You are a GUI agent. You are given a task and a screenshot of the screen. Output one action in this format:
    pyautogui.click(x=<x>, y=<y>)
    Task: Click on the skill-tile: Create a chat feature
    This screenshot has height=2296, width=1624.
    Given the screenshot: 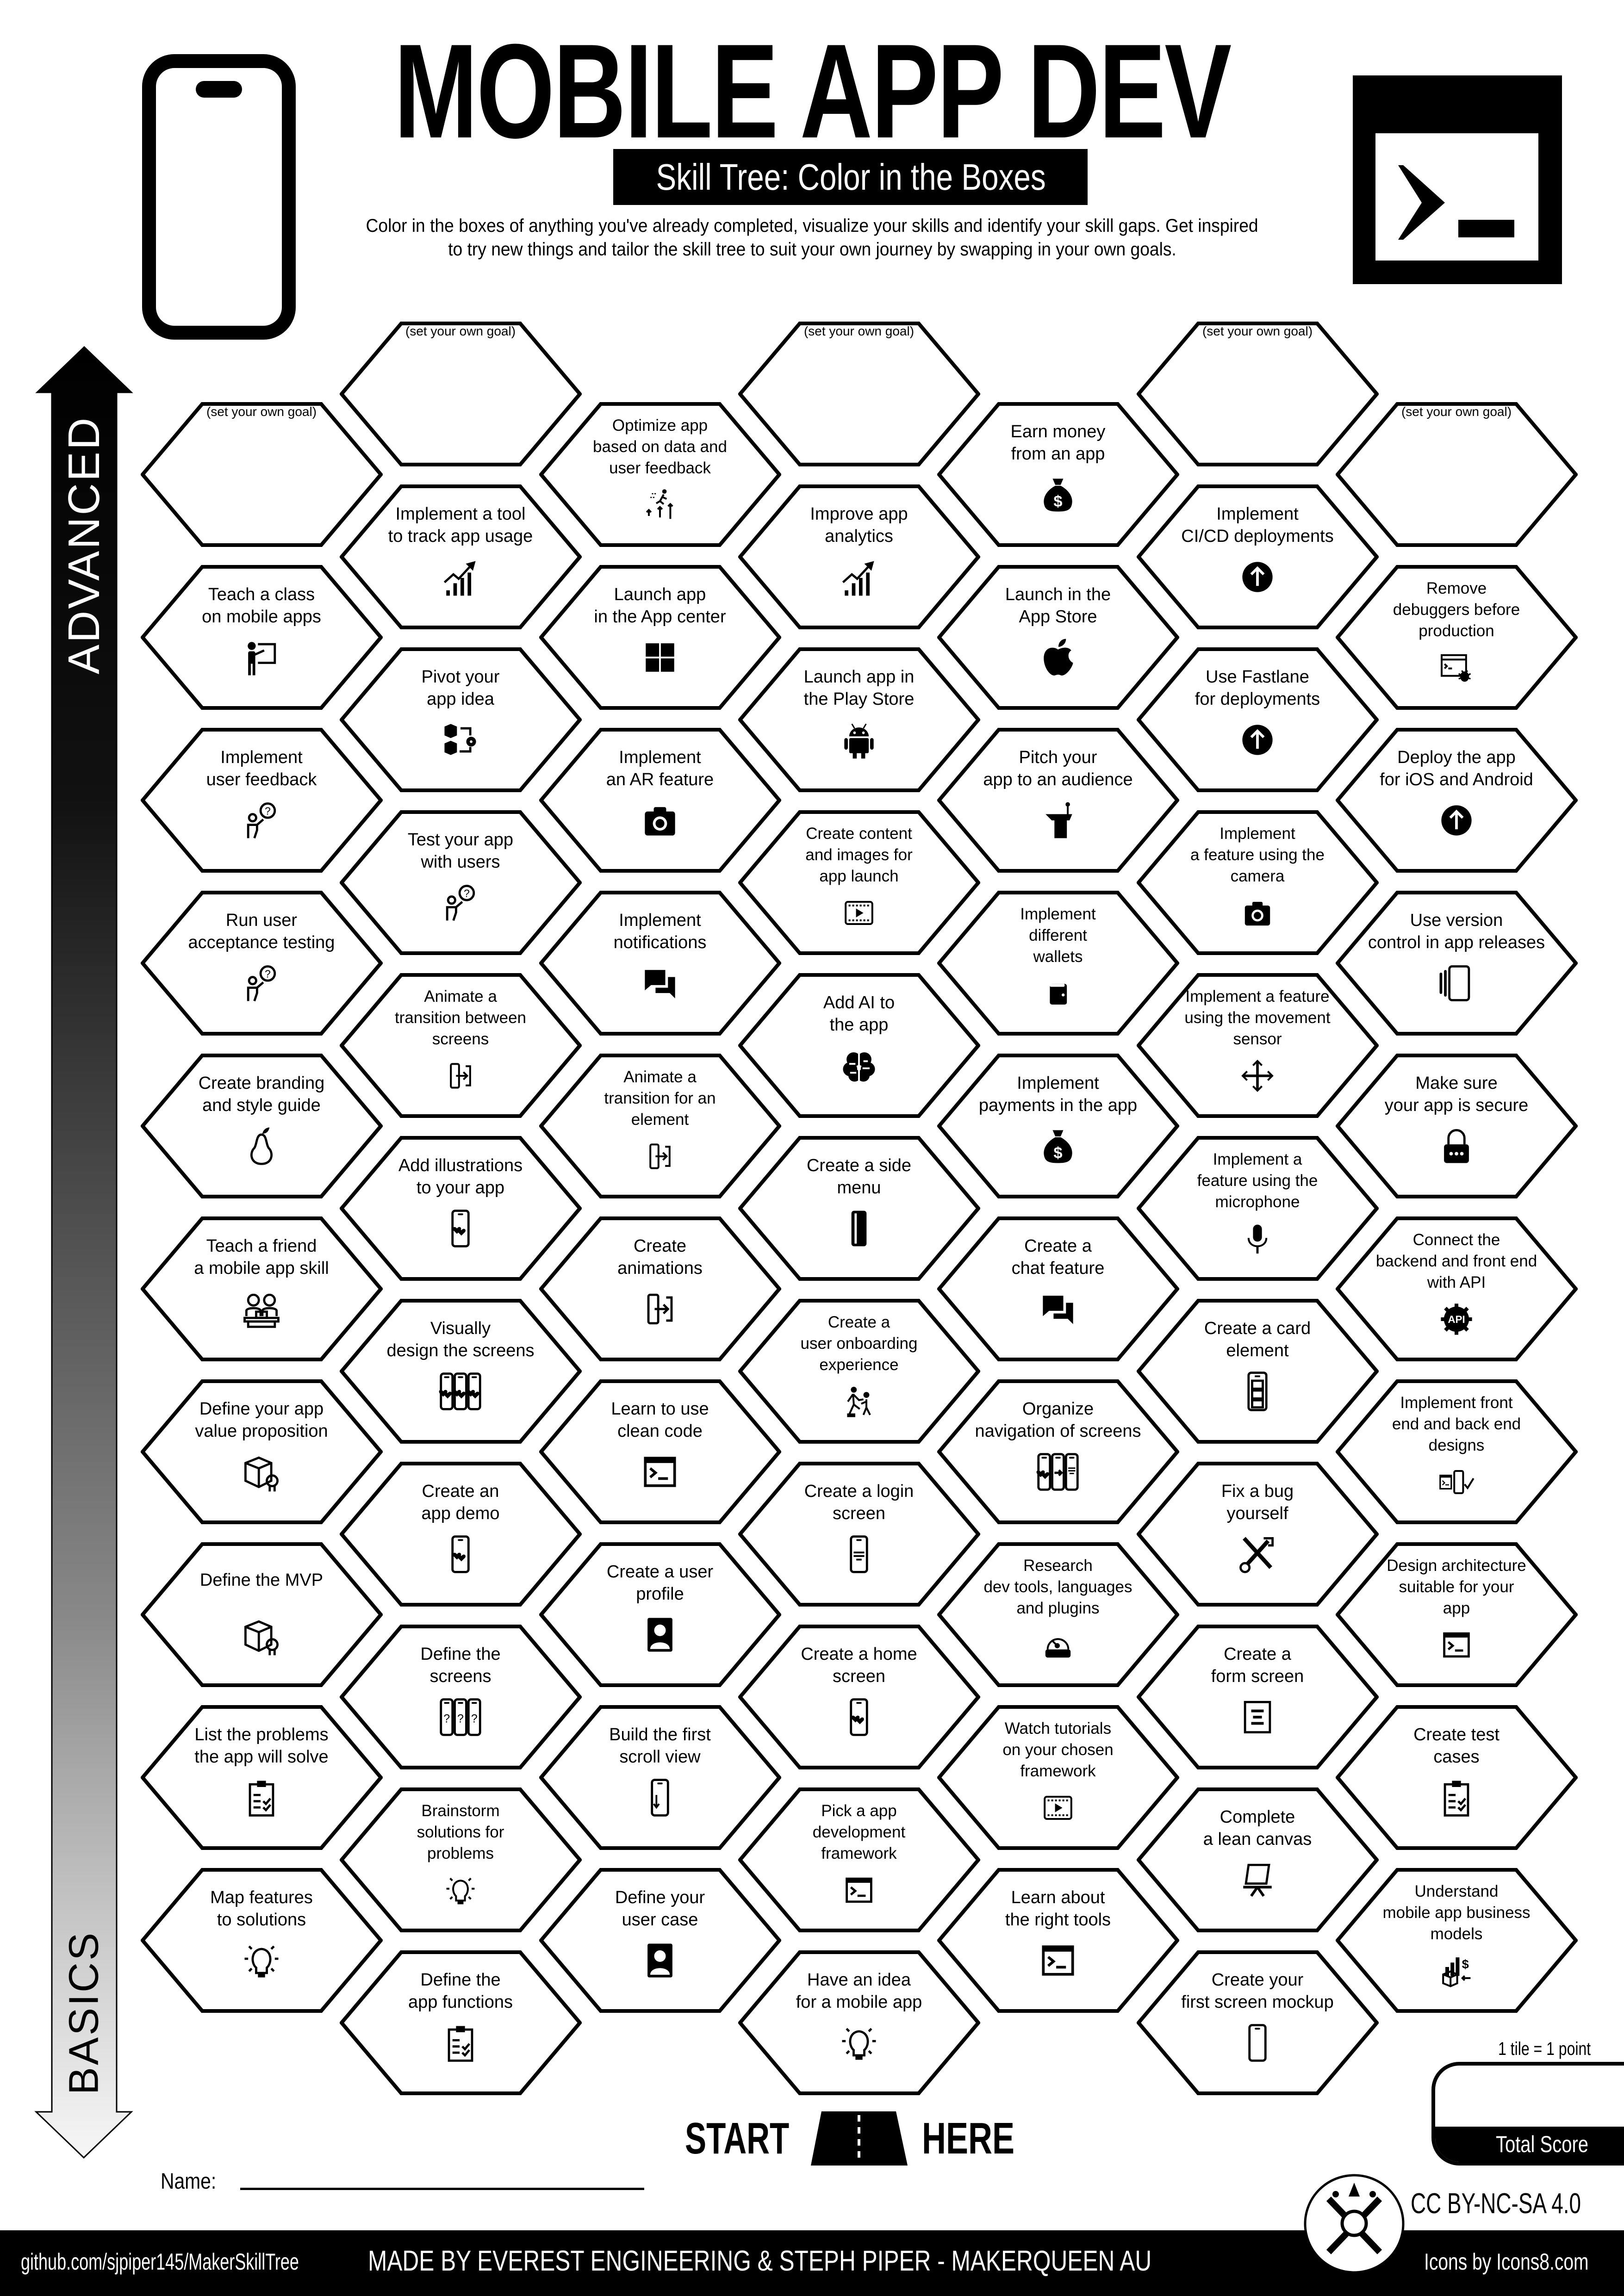 What is the action you would take?
    pyautogui.click(x=1058, y=1289)
    